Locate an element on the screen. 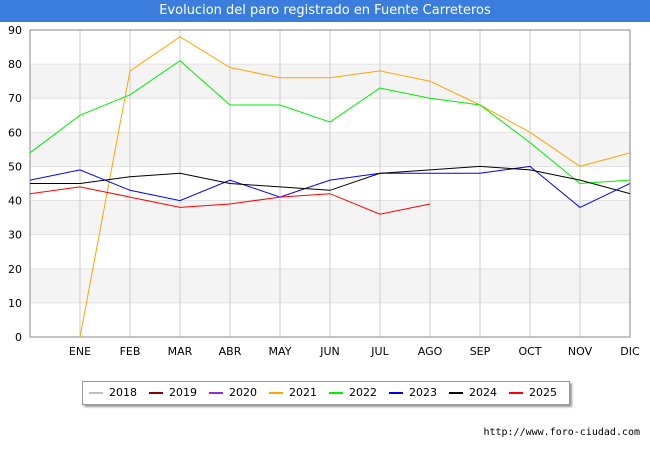 Image resolution: width=650 pixels, height=450 pixels. legend-label: 2022 is located at coordinates (363, 392).